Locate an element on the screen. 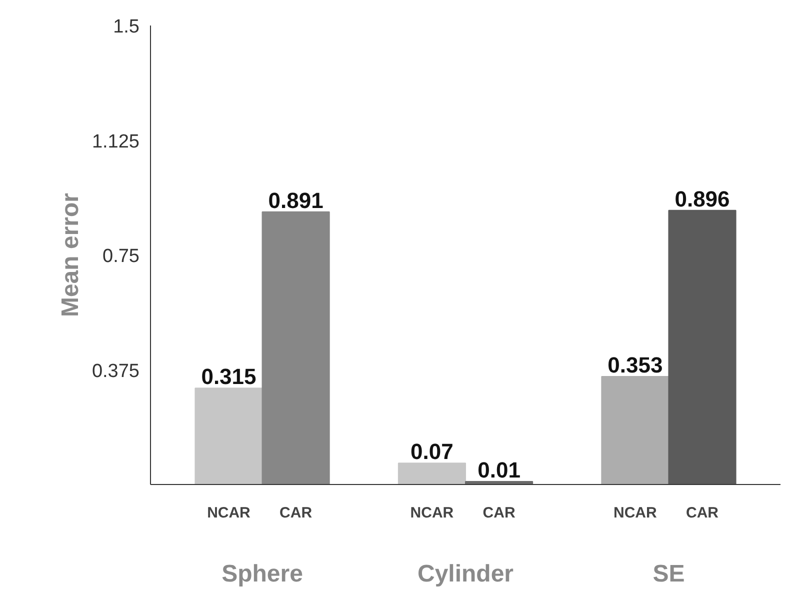 This screenshot has height=592, width=802. y-tick-label: 1.5 is located at coordinates (126, 27).